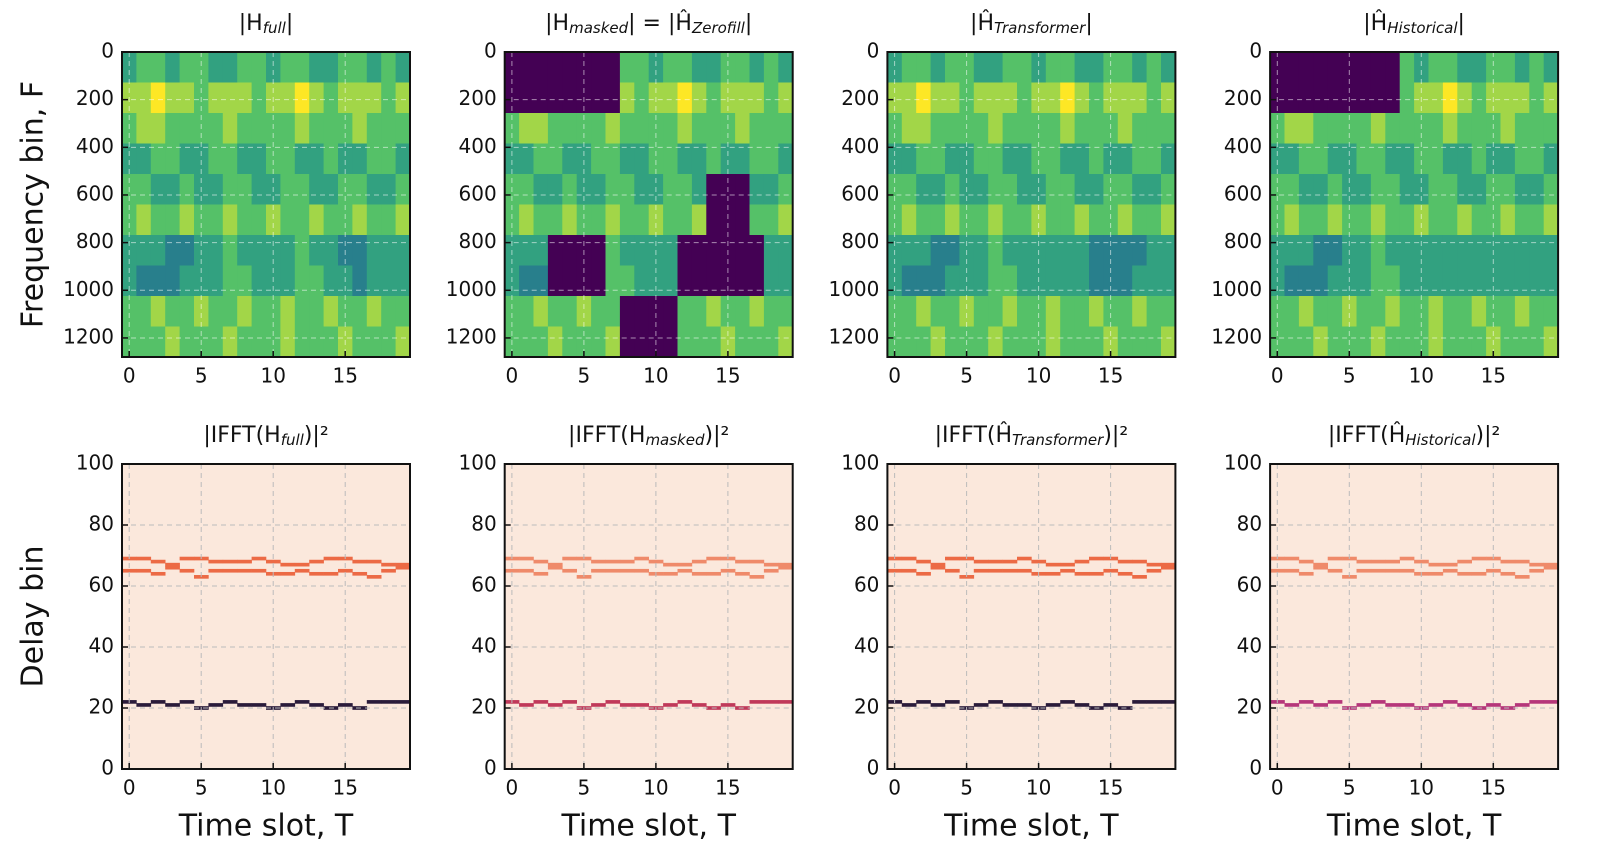 The image size is (1600, 859). I want to click on panel-title: |ĤHistorical|, so click(1414, 23).